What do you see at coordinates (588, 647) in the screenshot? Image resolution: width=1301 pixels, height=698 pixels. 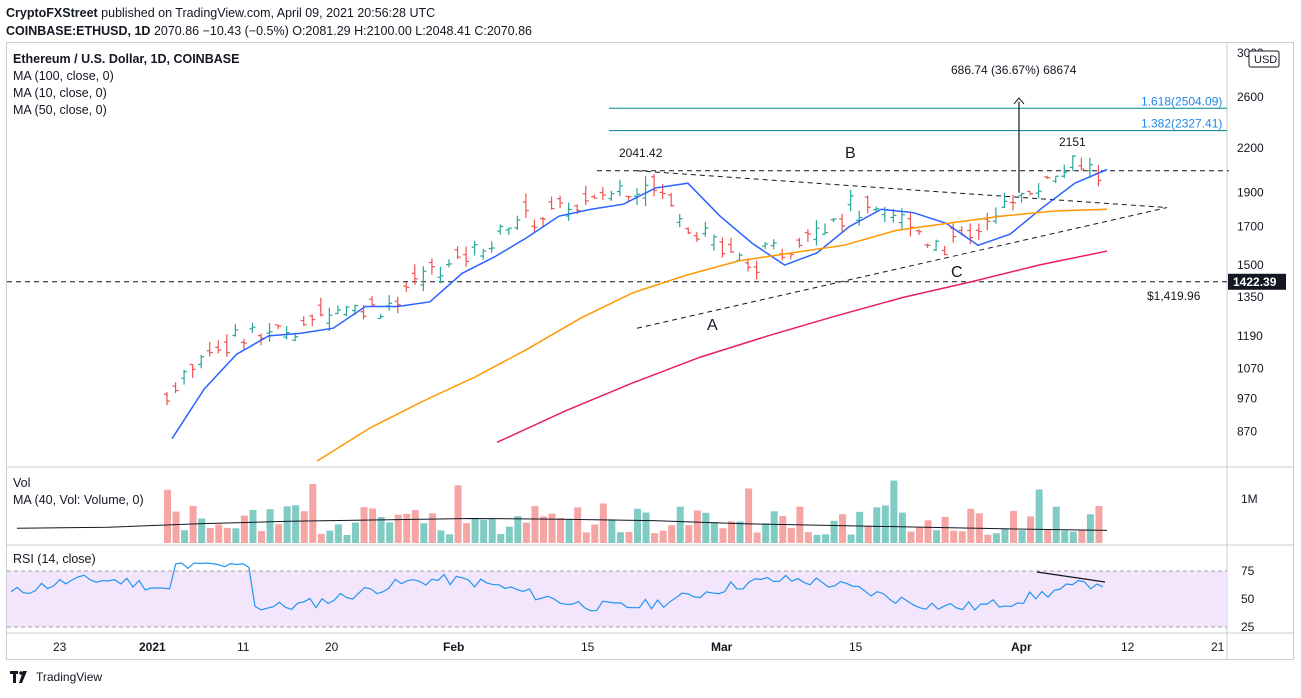 I see `time-tick-label: 15` at bounding box center [588, 647].